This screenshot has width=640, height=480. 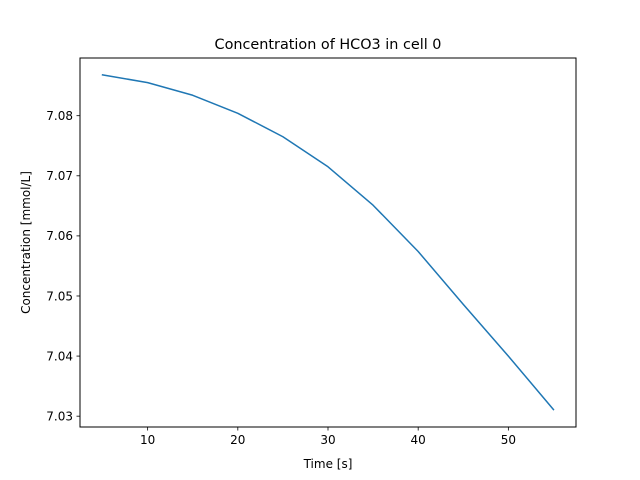 I want to click on y-tick-label: 7.04, so click(x=59, y=356).